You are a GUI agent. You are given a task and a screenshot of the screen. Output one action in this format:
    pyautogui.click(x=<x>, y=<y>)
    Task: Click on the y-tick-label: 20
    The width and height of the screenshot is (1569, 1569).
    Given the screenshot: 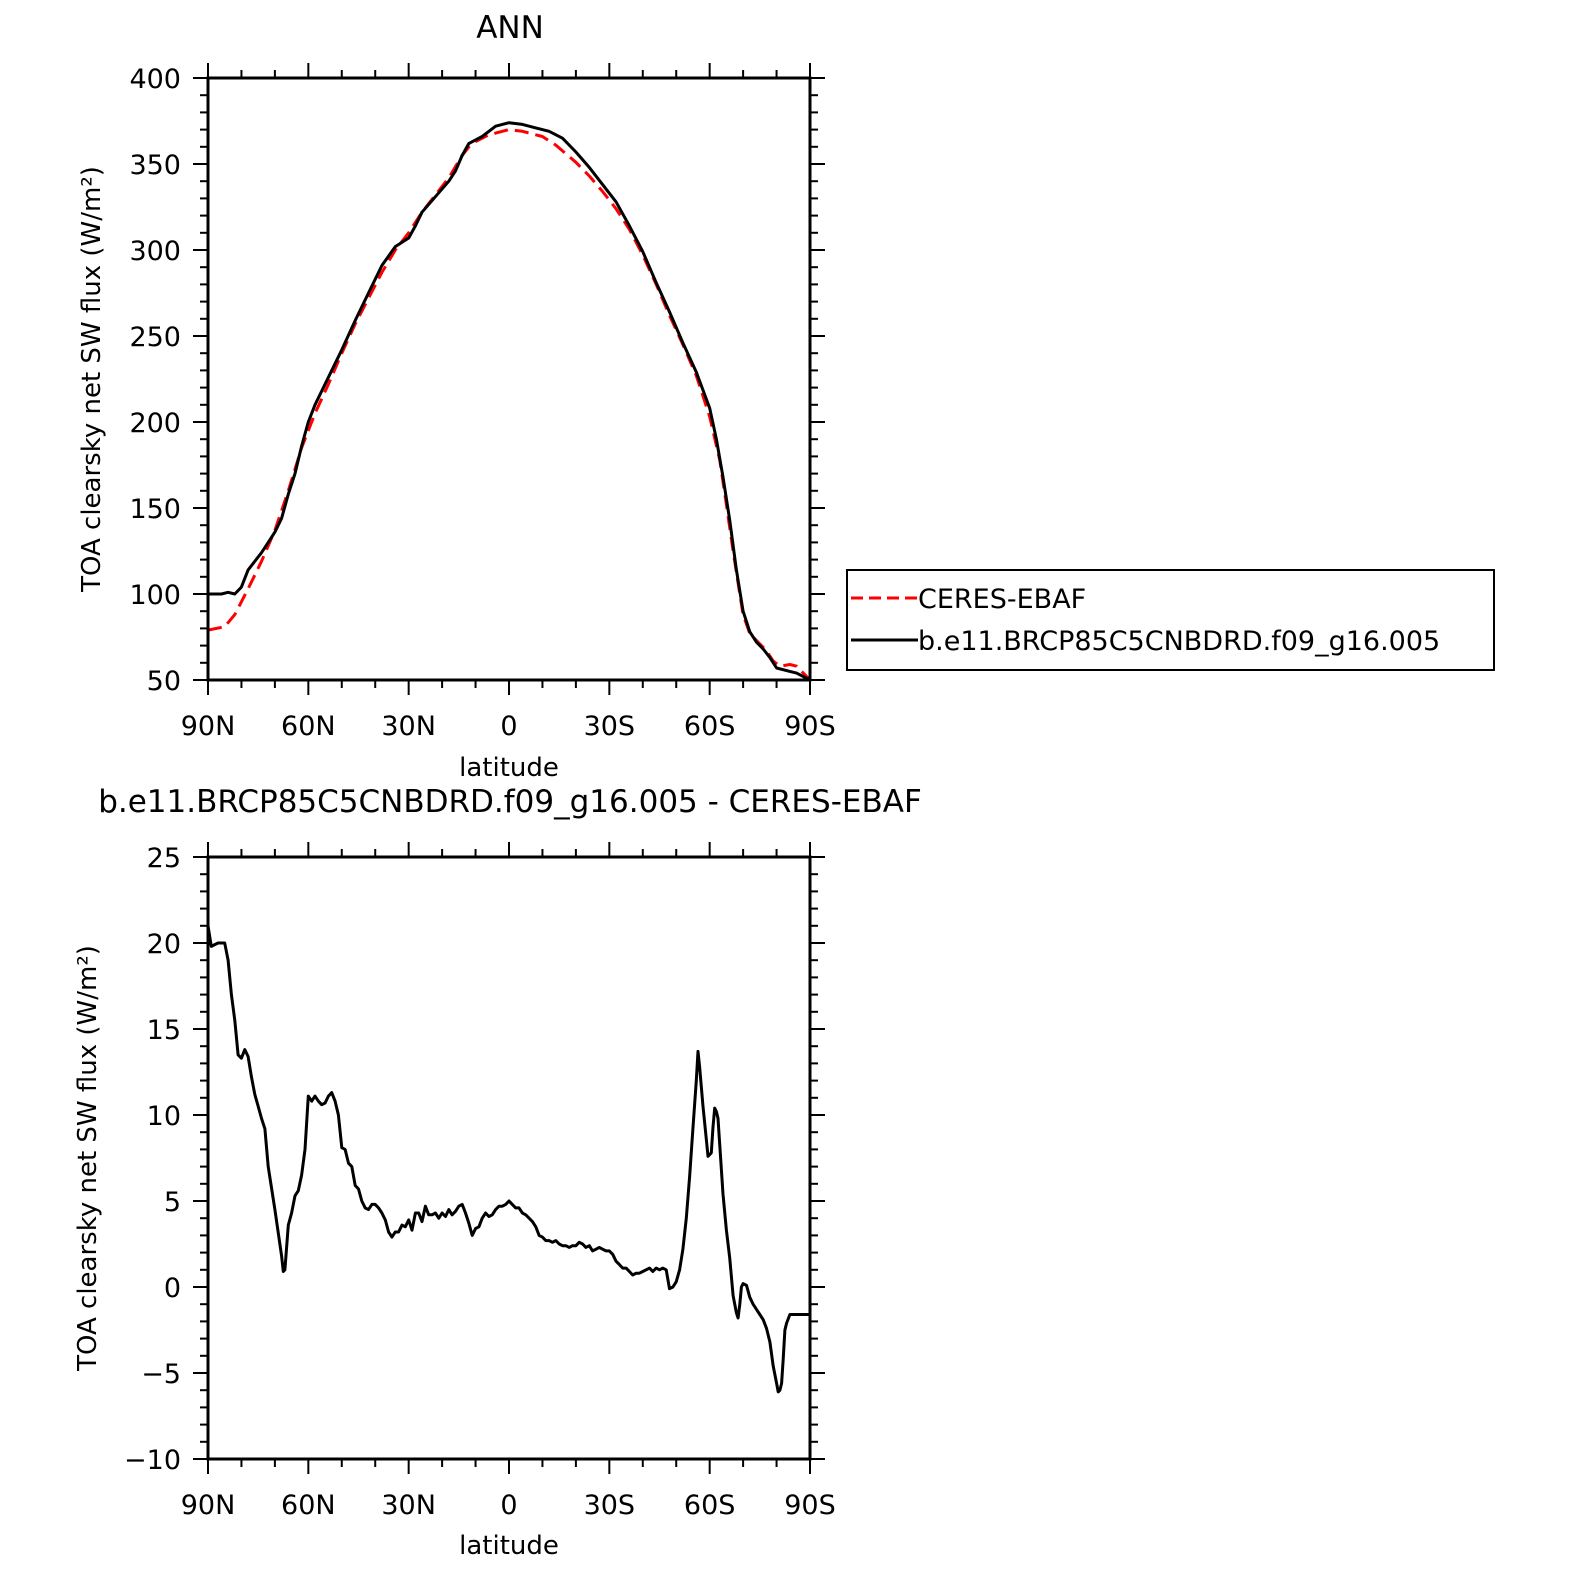 What is the action you would take?
    pyautogui.click(x=164, y=944)
    